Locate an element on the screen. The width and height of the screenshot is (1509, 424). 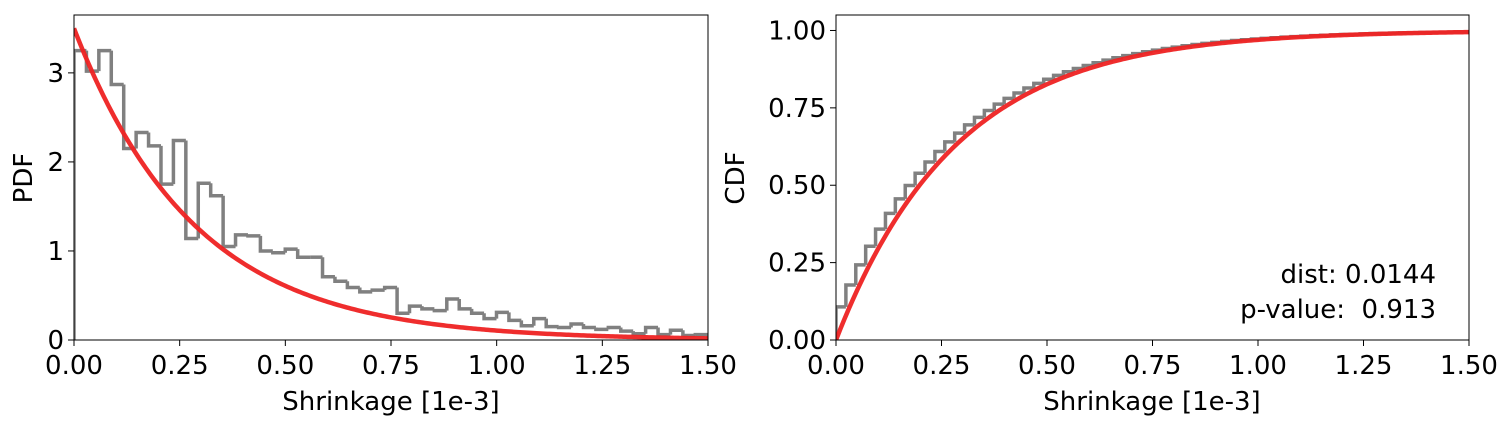
ks-distance-annotation: dist: 0.0144 is located at coordinates (1358, 275).